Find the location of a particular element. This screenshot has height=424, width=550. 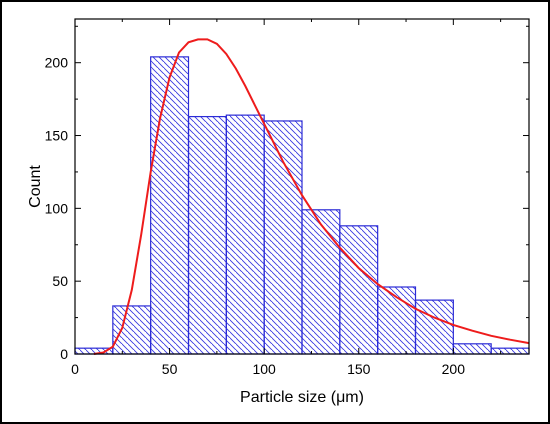

y-tick-label: 150 is located at coordinates (57, 136).